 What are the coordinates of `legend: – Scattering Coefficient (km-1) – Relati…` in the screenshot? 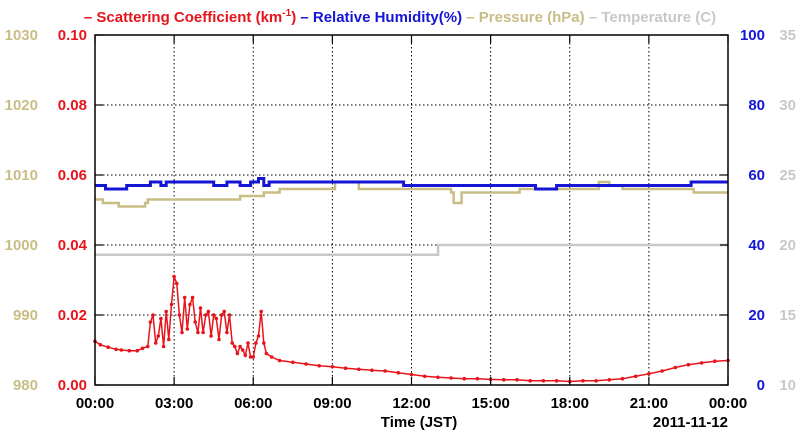 It's located at (400, 17).